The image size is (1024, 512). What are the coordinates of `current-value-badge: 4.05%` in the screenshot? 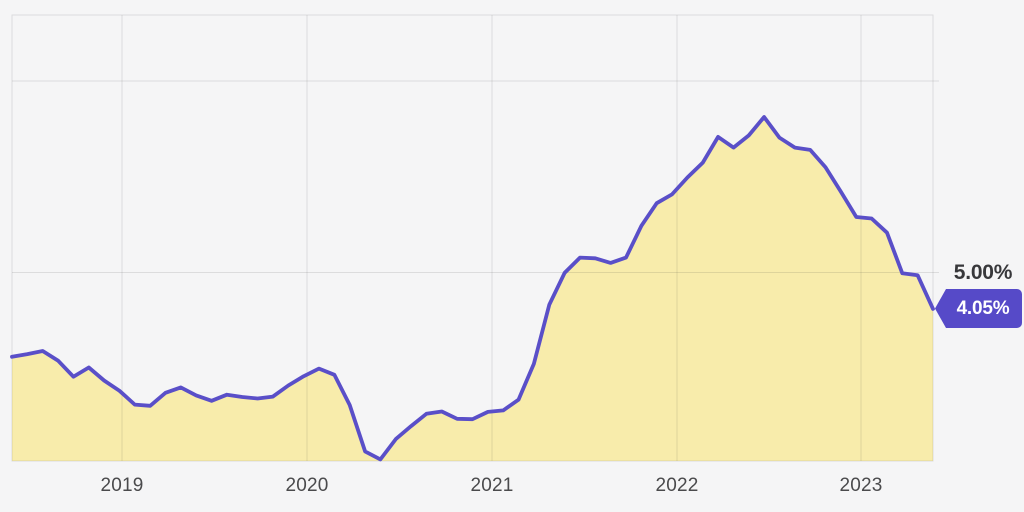 It's located at (978, 308).